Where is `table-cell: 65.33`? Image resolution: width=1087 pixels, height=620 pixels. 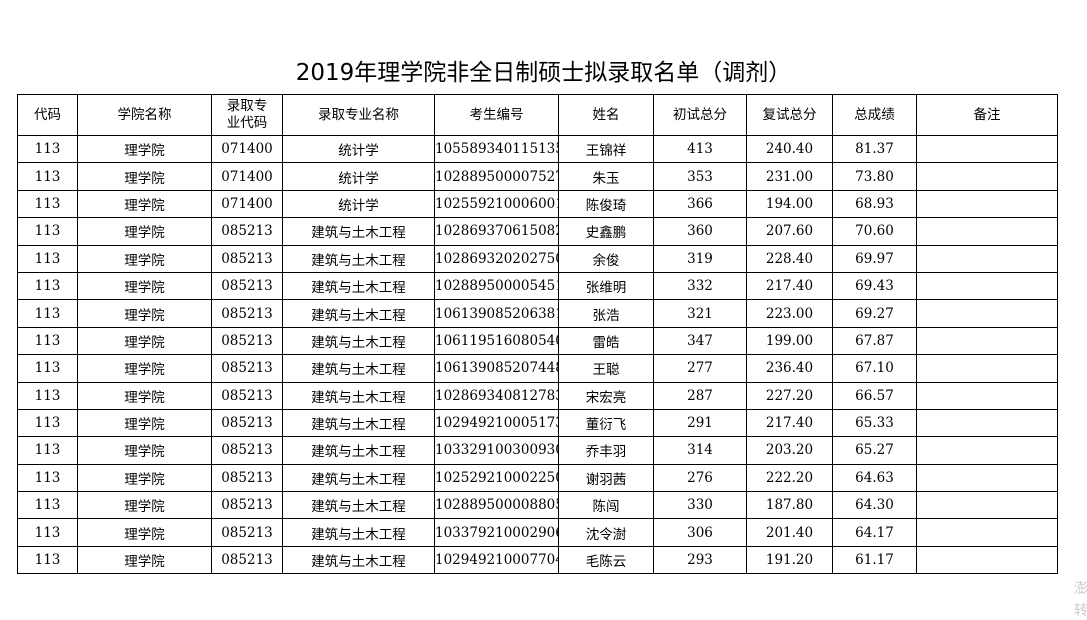
table-cell: 65.33 is located at coordinates (874, 423).